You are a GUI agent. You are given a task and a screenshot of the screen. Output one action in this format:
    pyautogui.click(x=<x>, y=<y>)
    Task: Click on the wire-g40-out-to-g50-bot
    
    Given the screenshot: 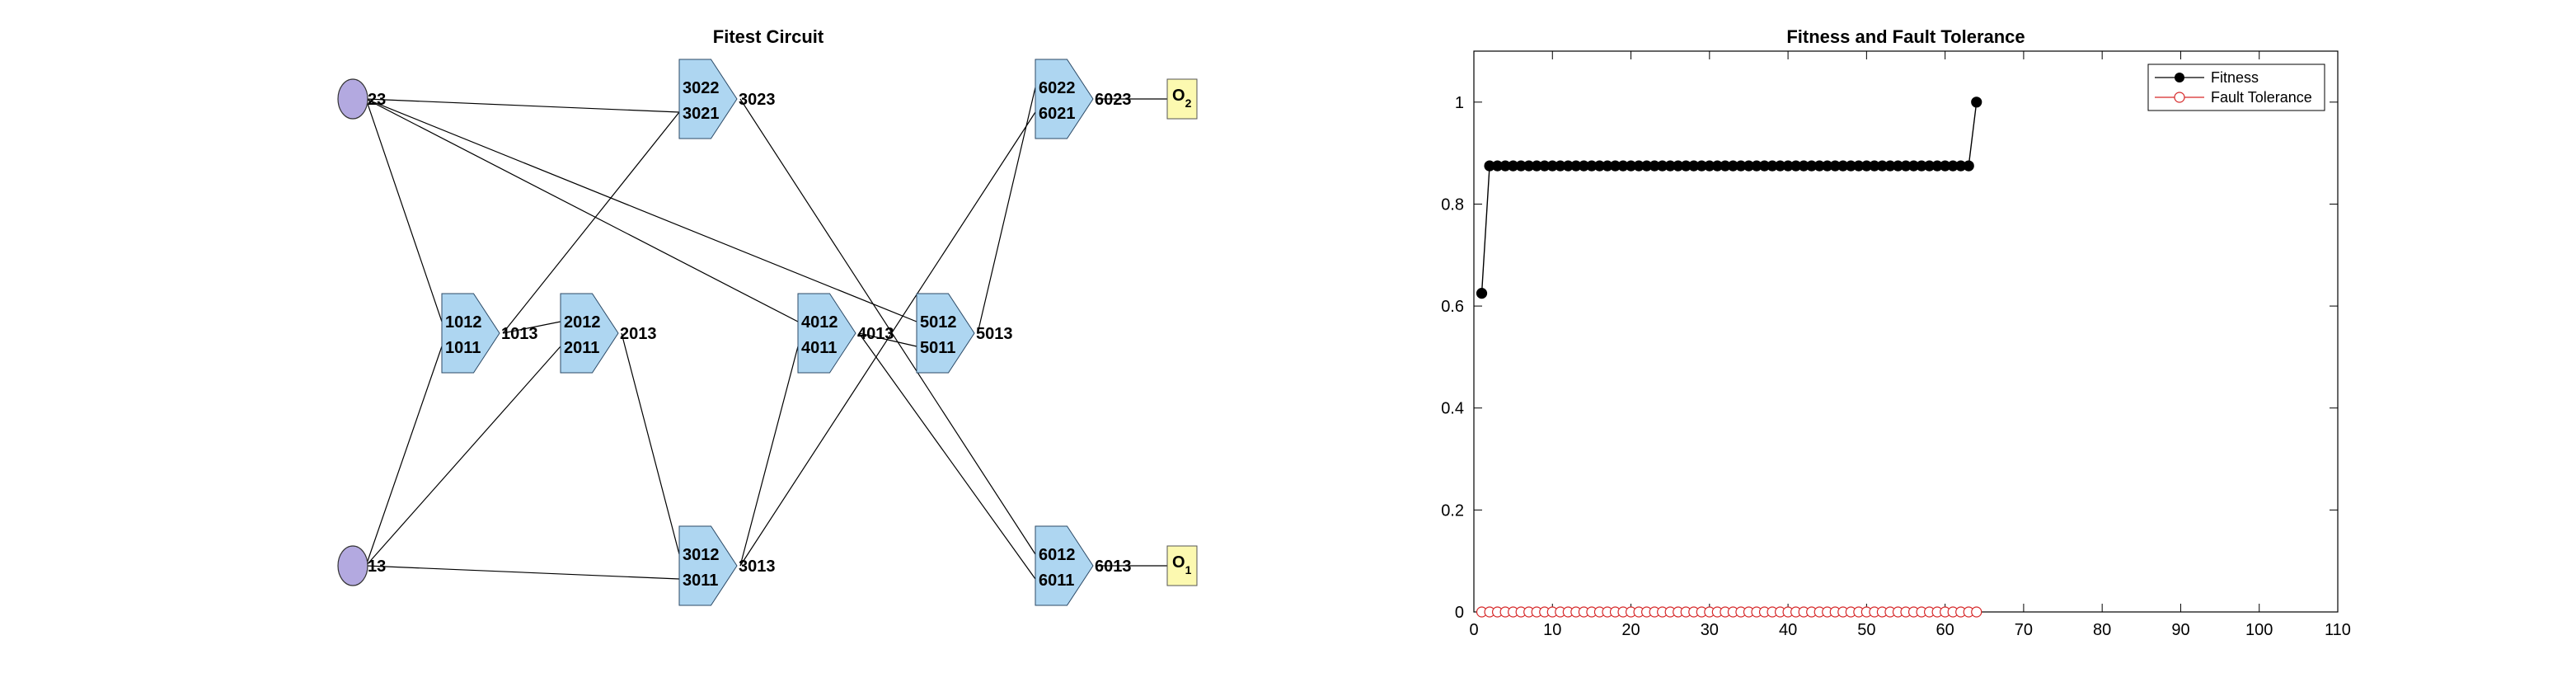 What is the action you would take?
    pyautogui.click(x=887, y=339)
    